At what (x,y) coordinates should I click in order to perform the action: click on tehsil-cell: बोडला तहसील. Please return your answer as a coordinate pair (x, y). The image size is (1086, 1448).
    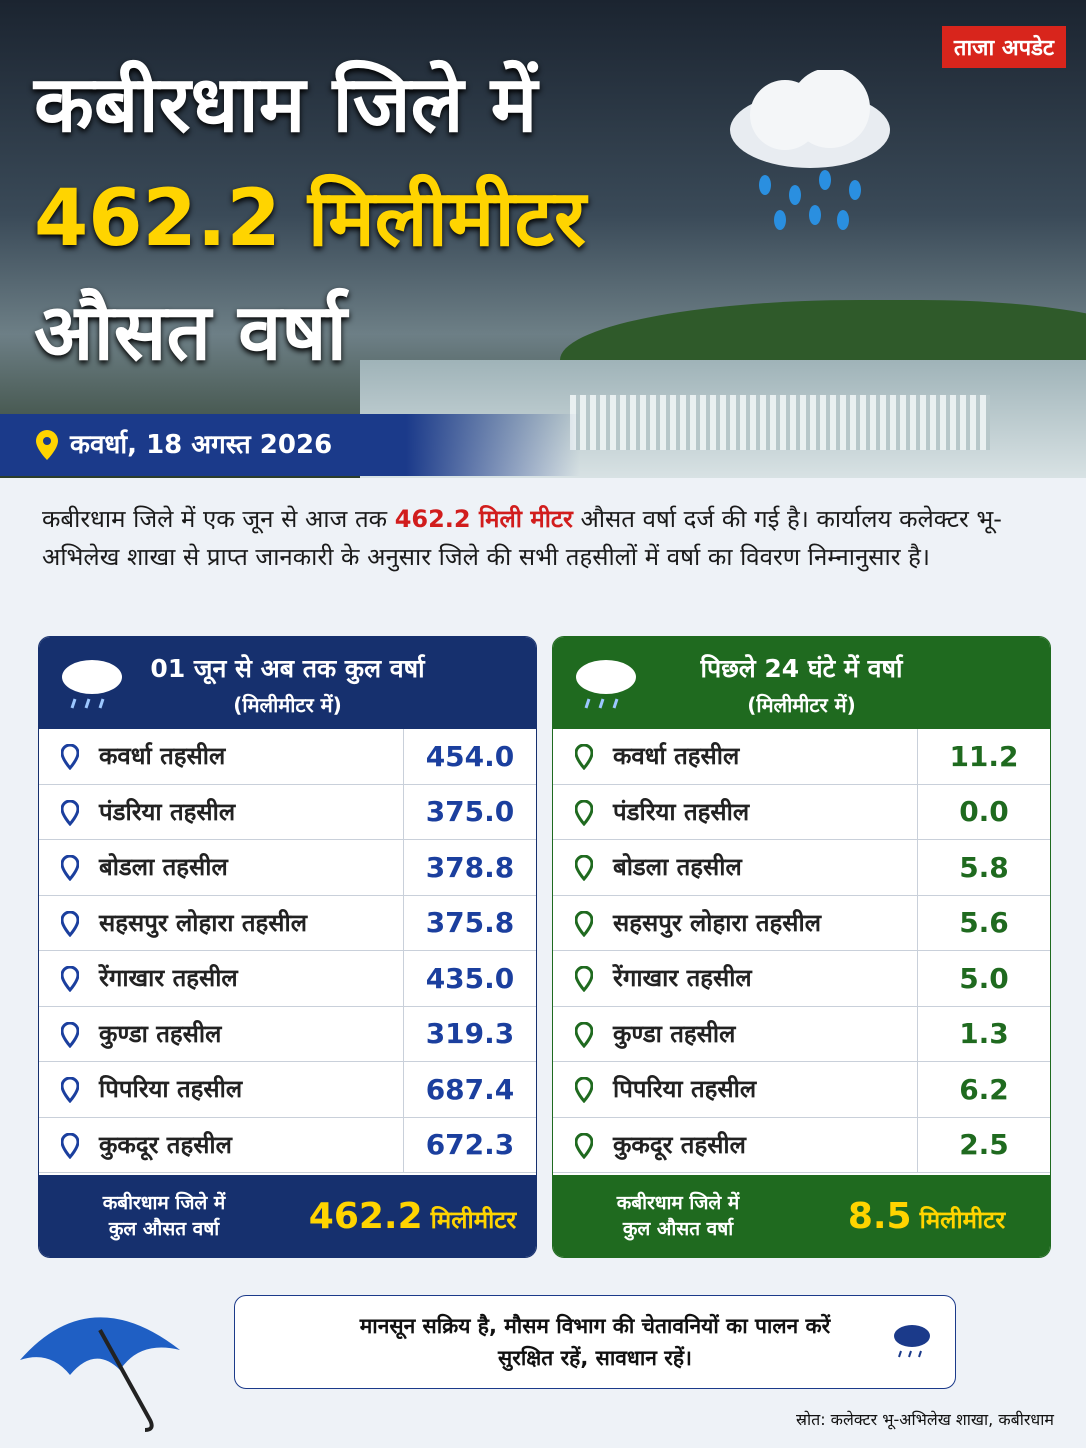
    Looking at the image, I should click on (735, 867).